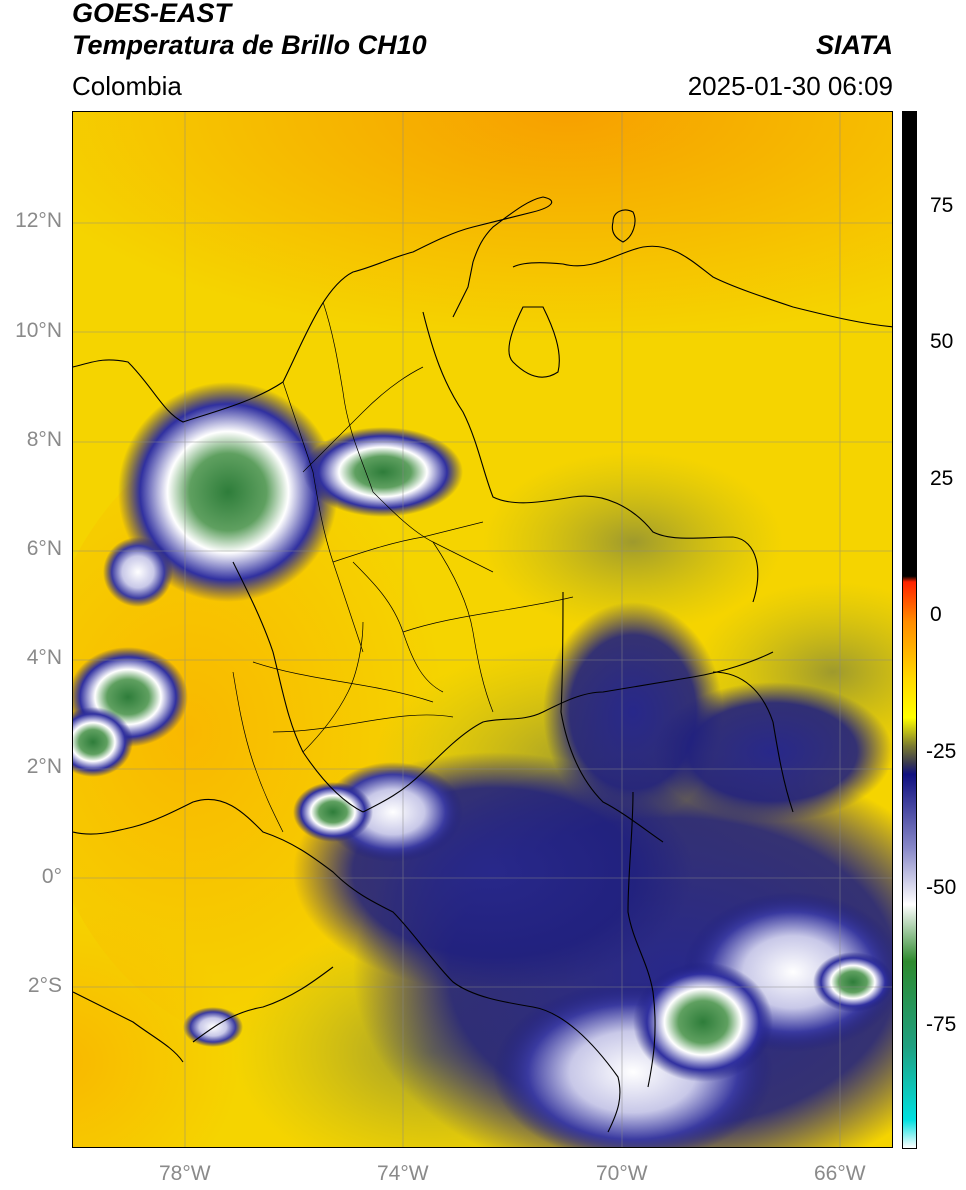  I want to click on region-label: Colombia, so click(127, 86).